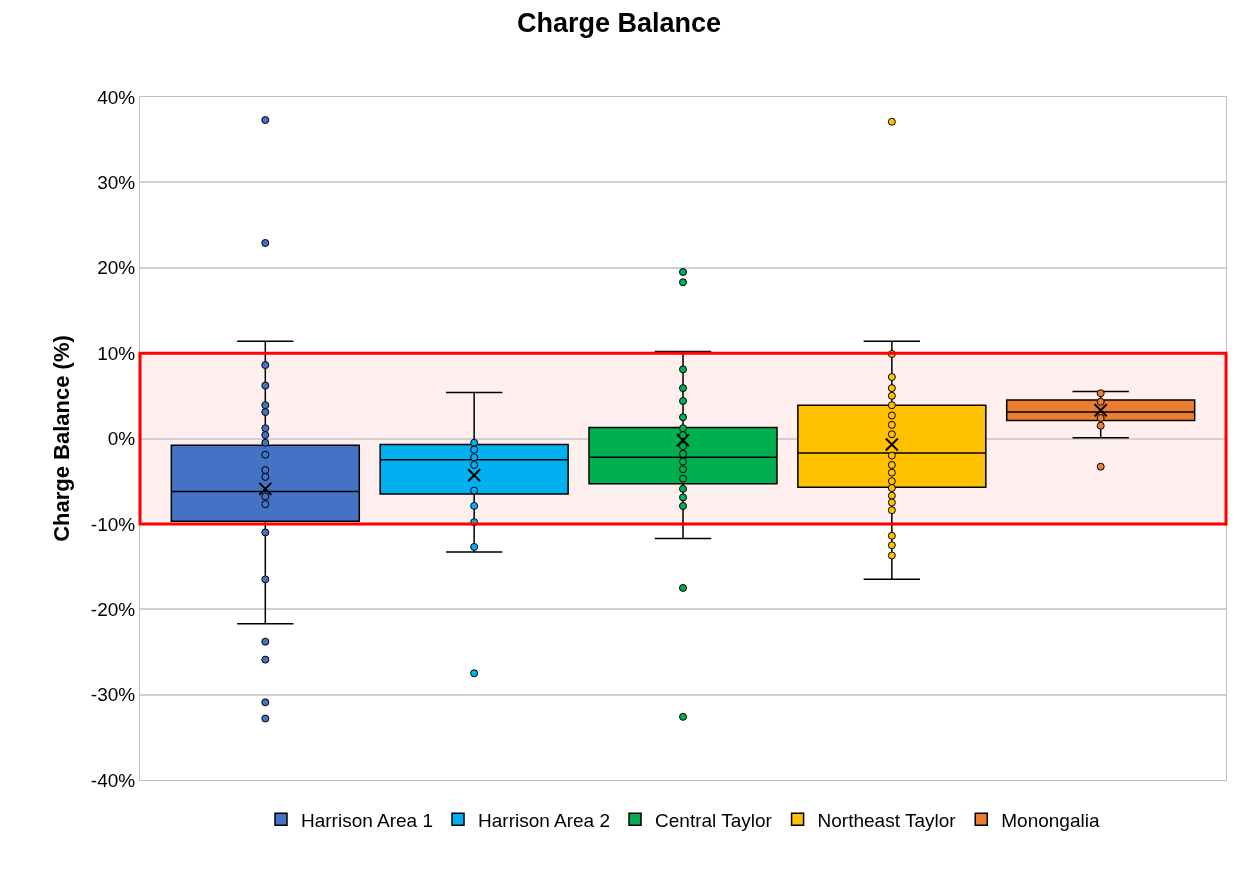 The width and height of the screenshot is (1238, 871). I want to click on y-tick-label: -30%, so click(113, 695).